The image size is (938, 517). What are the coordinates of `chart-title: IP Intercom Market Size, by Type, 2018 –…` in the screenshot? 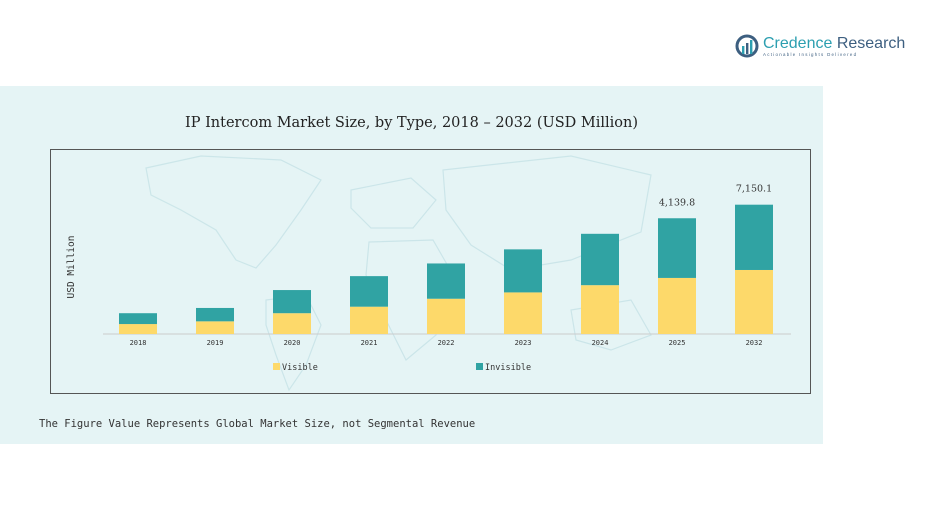 It's located at (411, 123).